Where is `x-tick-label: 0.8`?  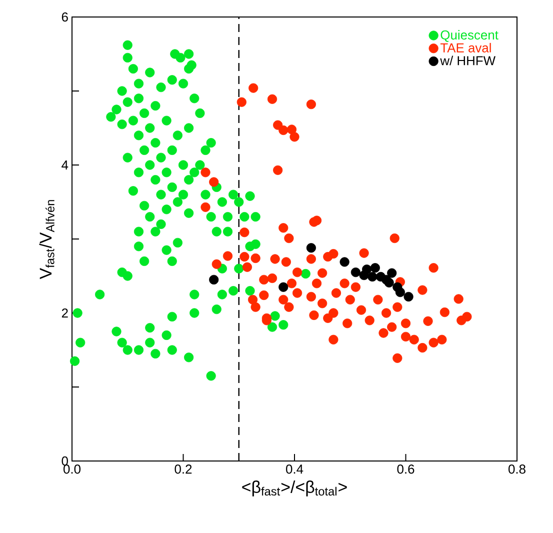
x-tick-label: 0.8 is located at coordinates (517, 469).